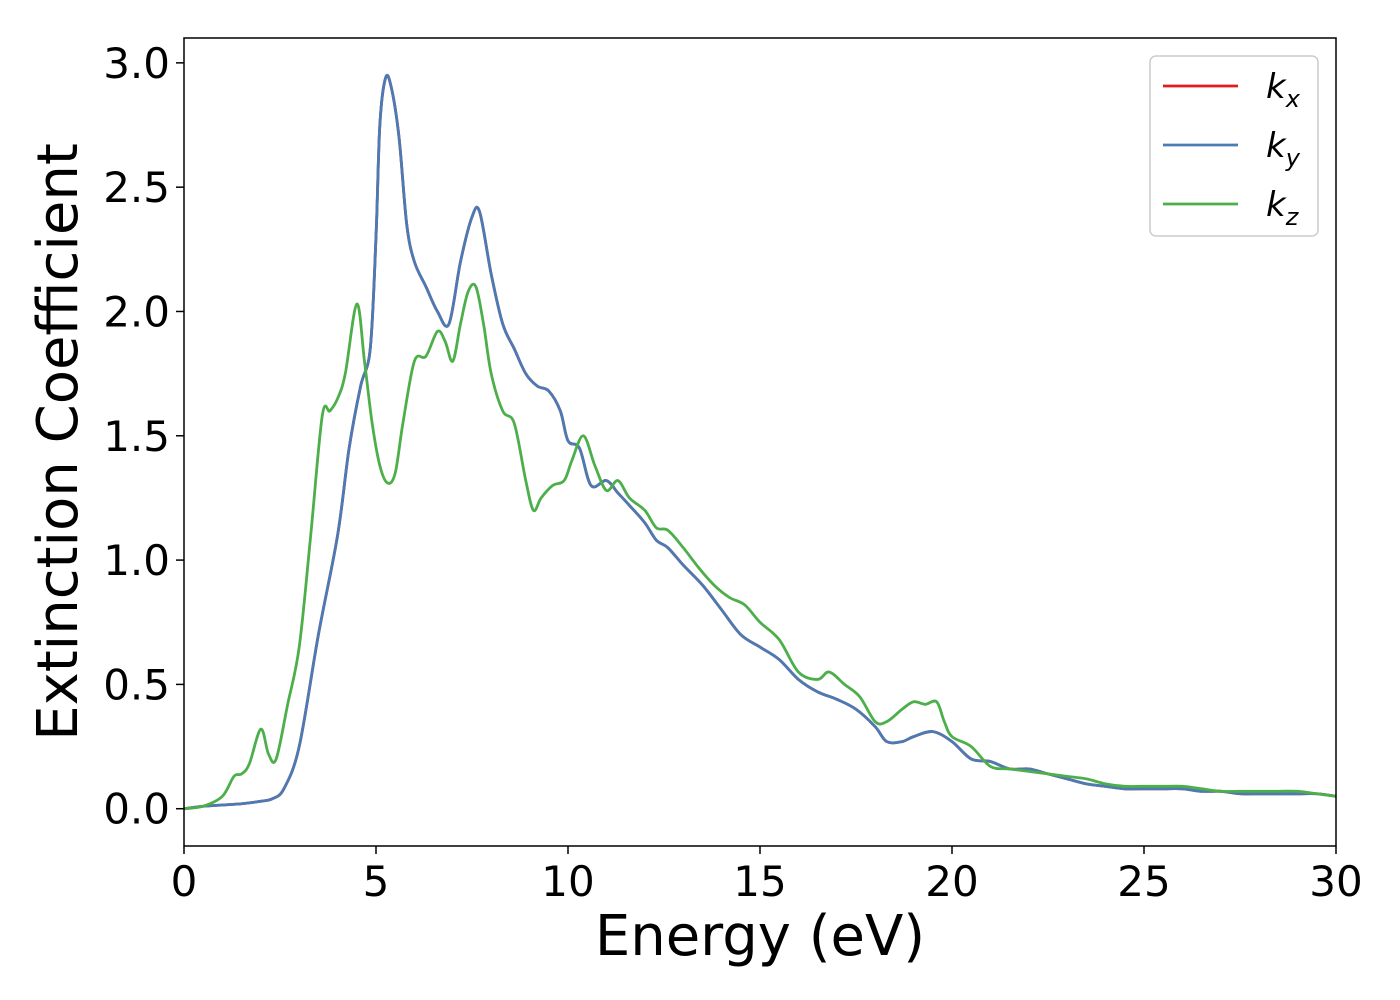  I want to click on legend-label-x: kx, so click(1283, 90).